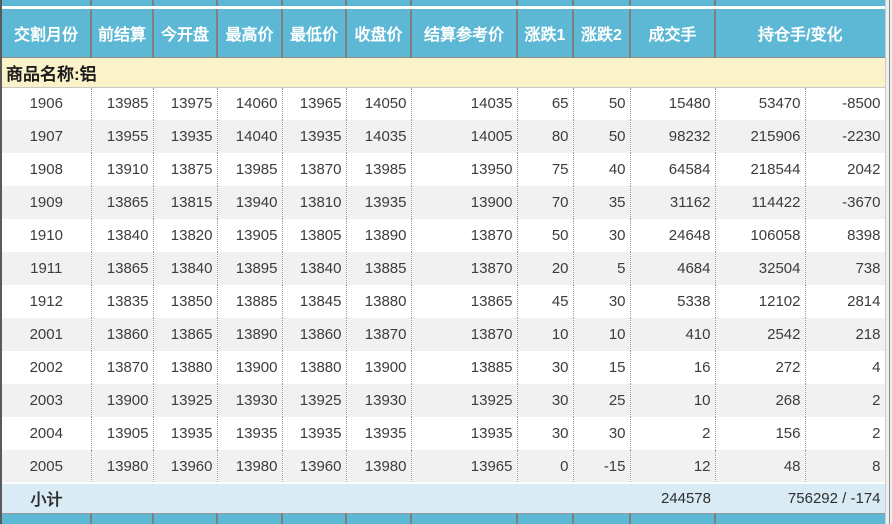 This screenshot has height=524, width=892. What do you see at coordinates (47, 301) in the screenshot?
I see `cell-month: 1912` at bounding box center [47, 301].